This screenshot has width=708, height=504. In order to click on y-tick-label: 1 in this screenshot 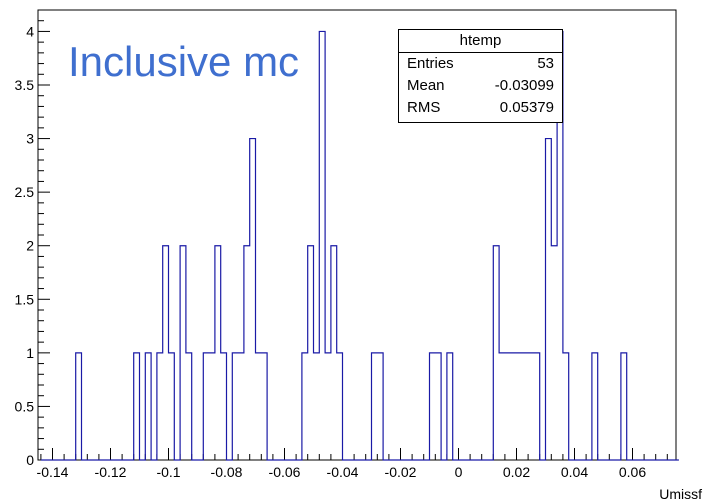, I will do `click(30, 353)`.